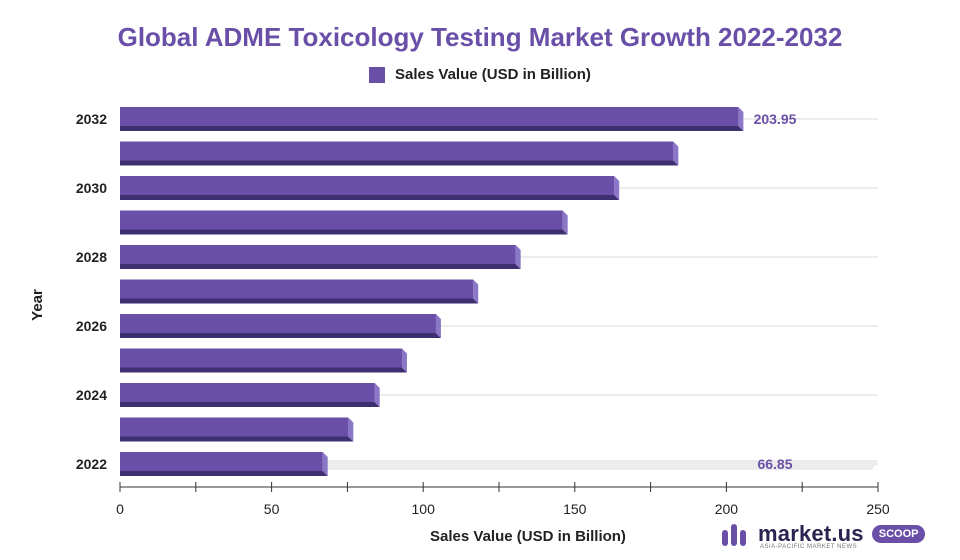 This screenshot has width=960, height=560. What do you see at coordinates (809, 547) in the screenshot?
I see `brand-tagline: ASIA-PACIFIC MARKET NEWS` at bounding box center [809, 547].